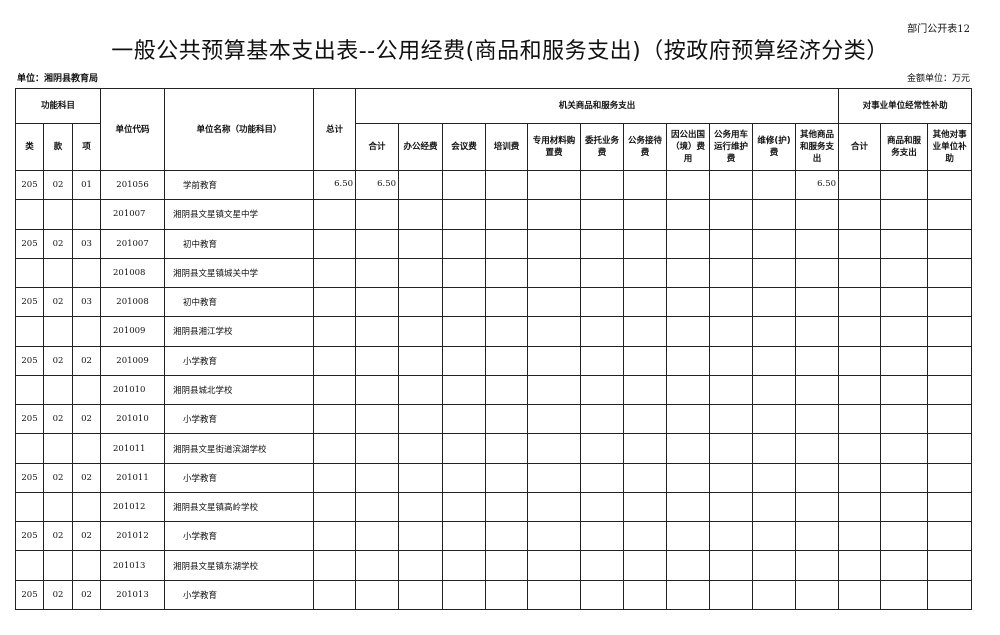 The width and height of the screenshot is (1000, 635). Describe the element at coordinates (133, 129) in the screenshot. I see `header-unit-code: 单位代码` at that location.